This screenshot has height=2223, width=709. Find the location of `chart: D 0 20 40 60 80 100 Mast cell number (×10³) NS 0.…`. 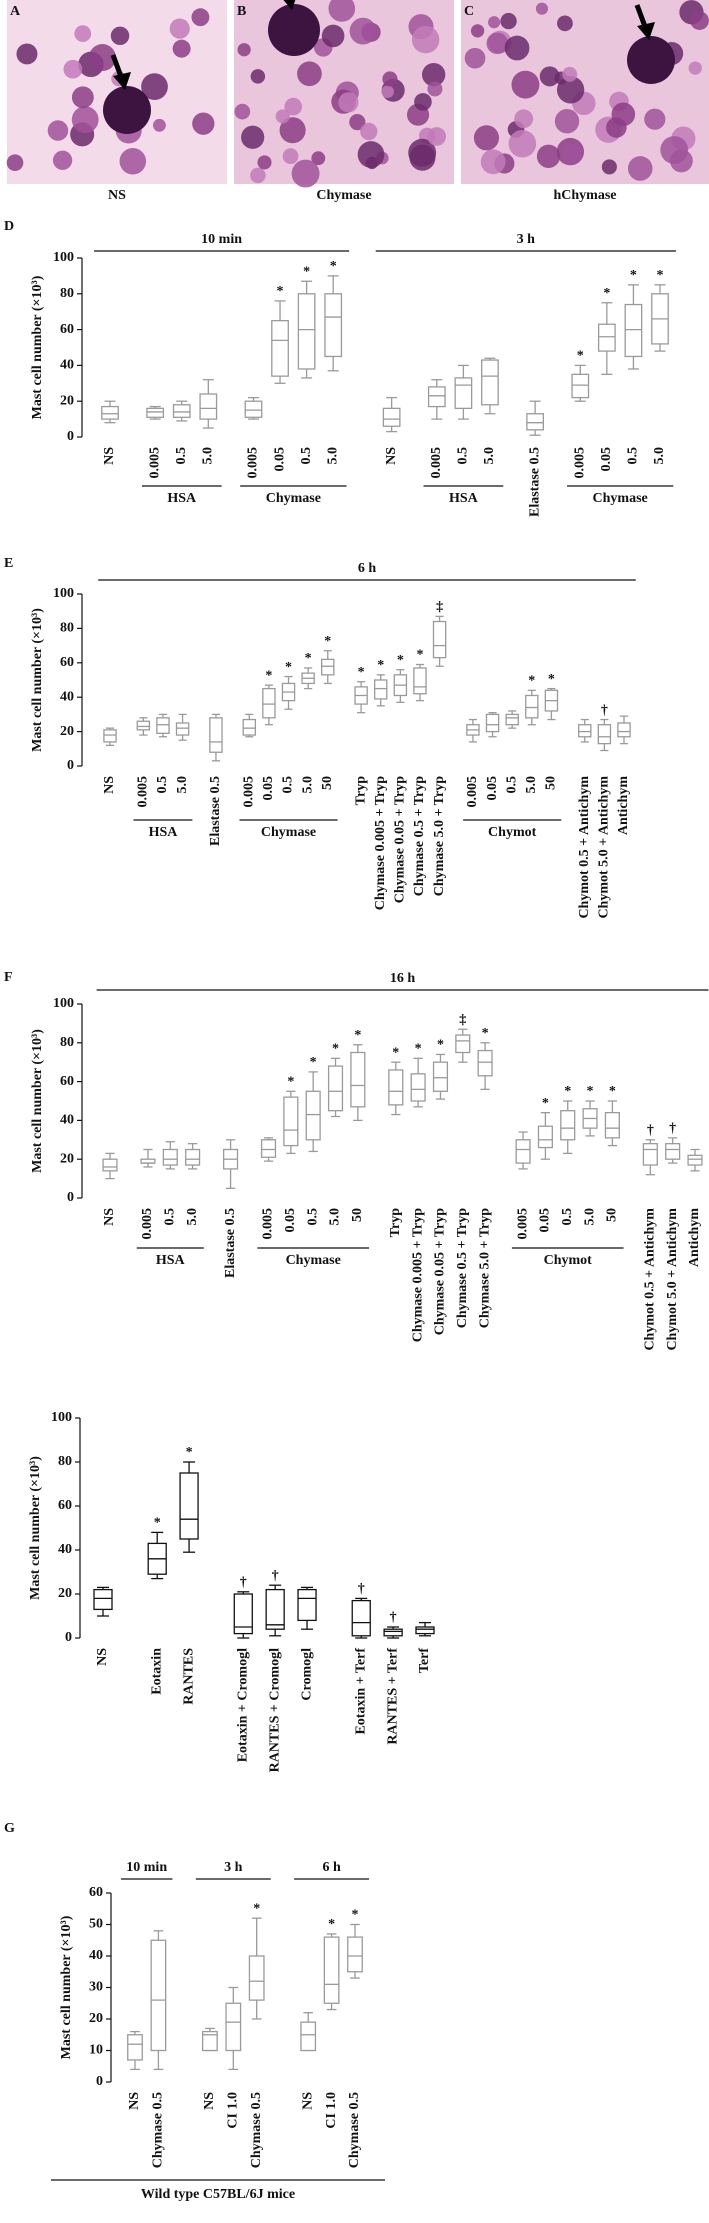

chart: D 0 20 40 60 80 100 Mast cell number (×10³) NS 0.… is located at coordinates (340, 368).